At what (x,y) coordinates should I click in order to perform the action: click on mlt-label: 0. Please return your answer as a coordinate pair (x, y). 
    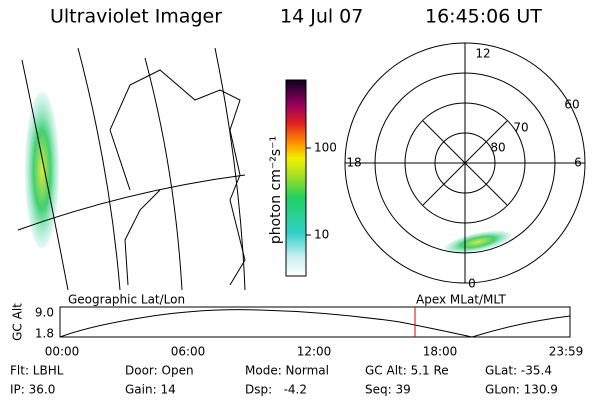
    Looking at the image, I should click on (472, 284).